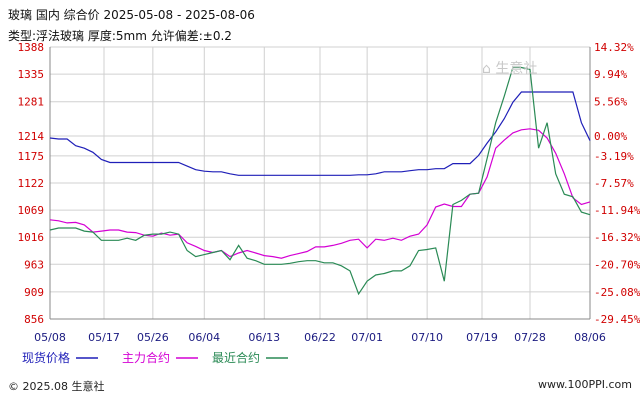 This screenshot has width=640, height=400. What do you see at coordinates (590, 337) in the screenshot?
I see `x-tick-label: 08/06` at bounding box center [590, 337].